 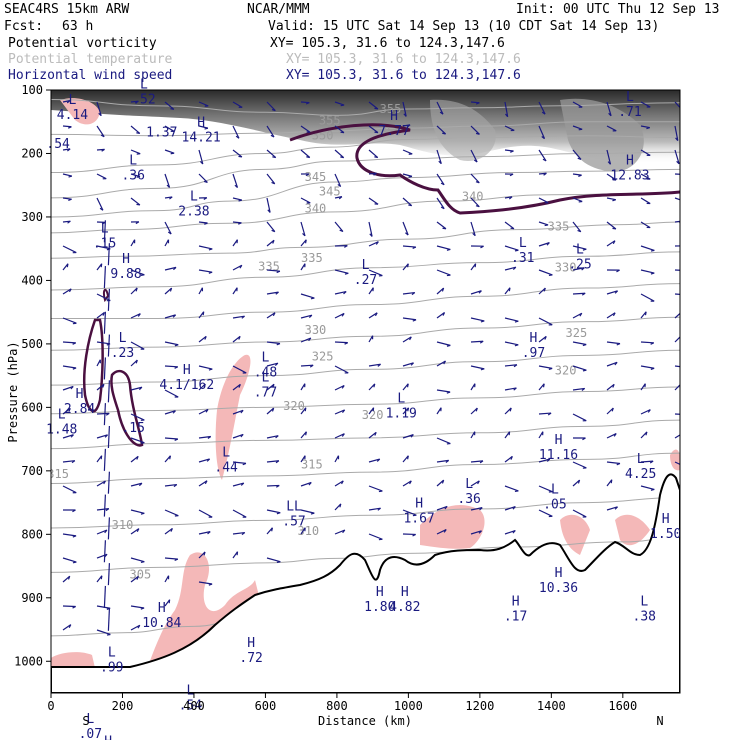 I want to click on extremum-value: 1.67, so click(x=418, y=518).